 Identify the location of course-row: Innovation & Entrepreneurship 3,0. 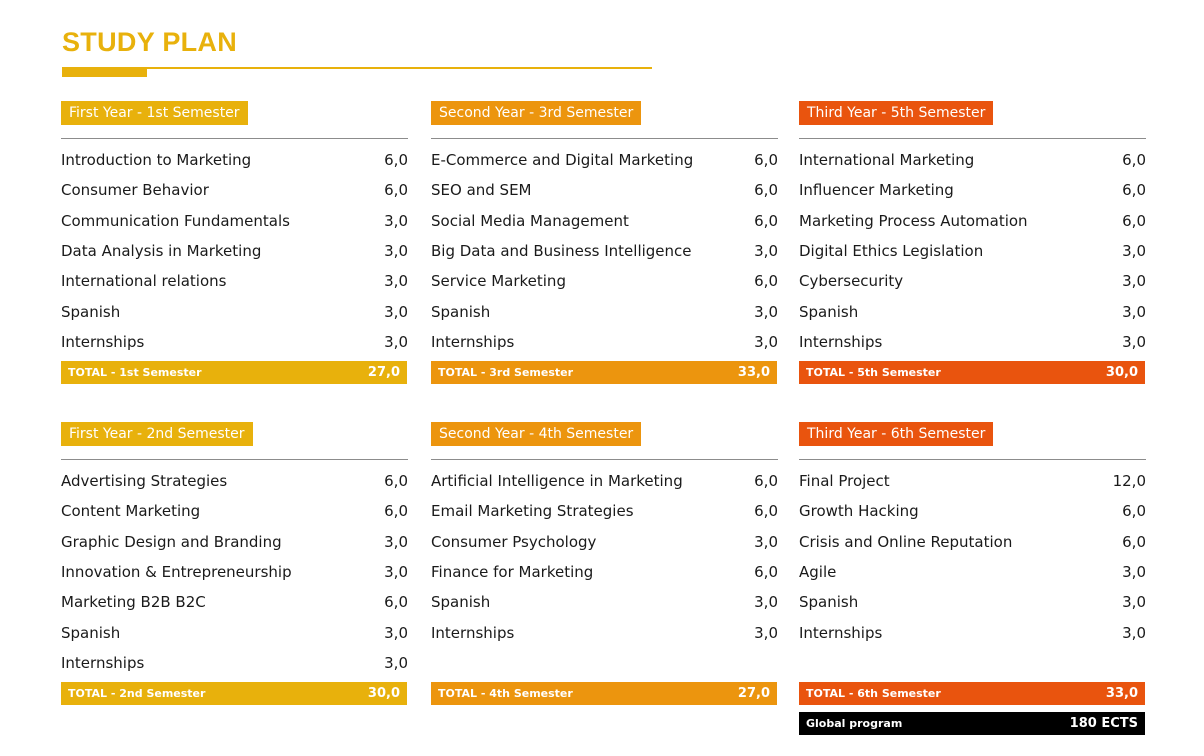
(234, 572).